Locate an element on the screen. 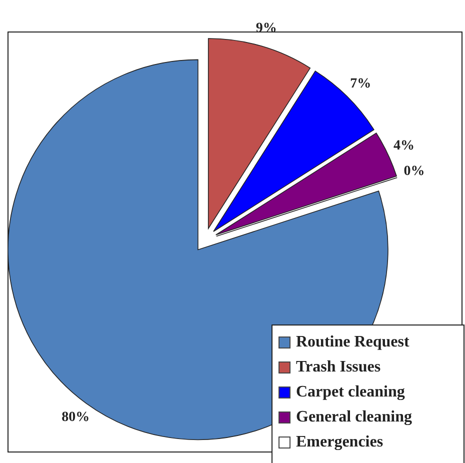 Image resolution: width=465 pixels, height=463 pixels. legend-label: Routine Request is located at coordinates (353, 342).